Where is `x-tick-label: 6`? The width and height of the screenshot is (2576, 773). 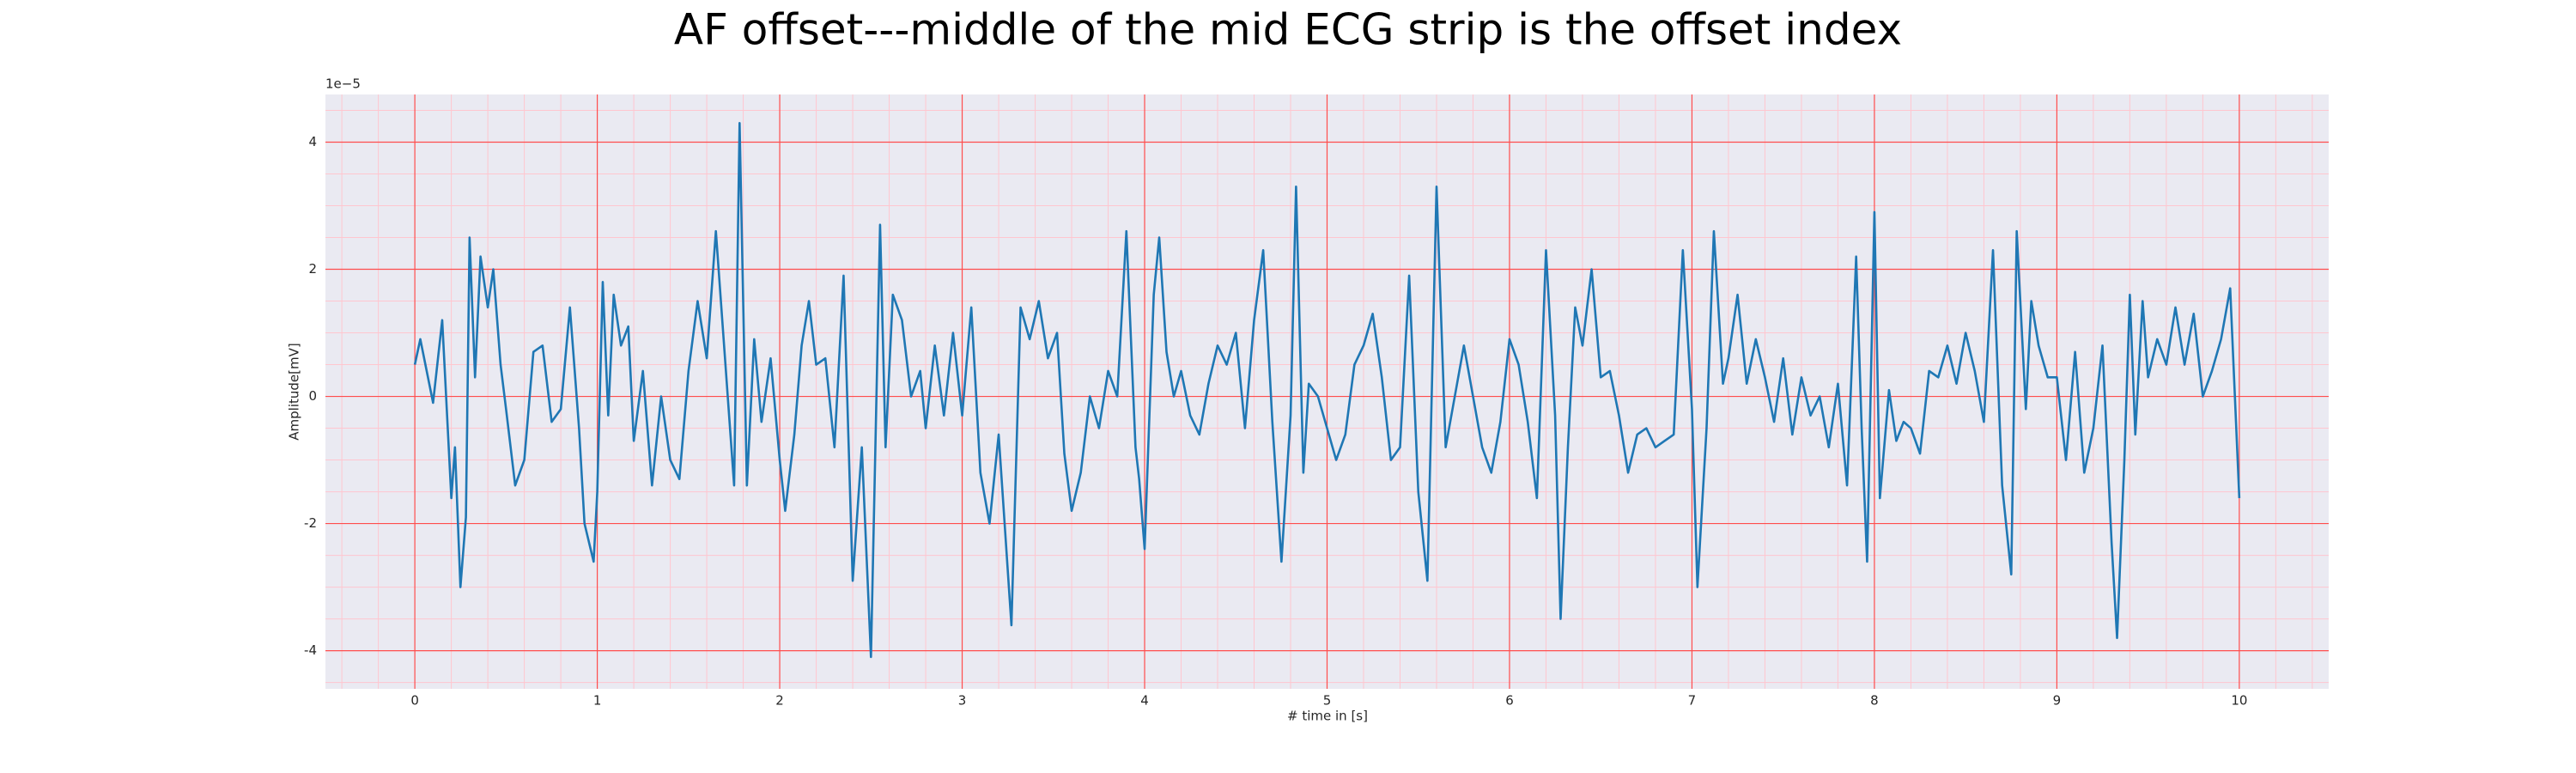
x-tick-label: 6 is located at coordinates (1510, 701).